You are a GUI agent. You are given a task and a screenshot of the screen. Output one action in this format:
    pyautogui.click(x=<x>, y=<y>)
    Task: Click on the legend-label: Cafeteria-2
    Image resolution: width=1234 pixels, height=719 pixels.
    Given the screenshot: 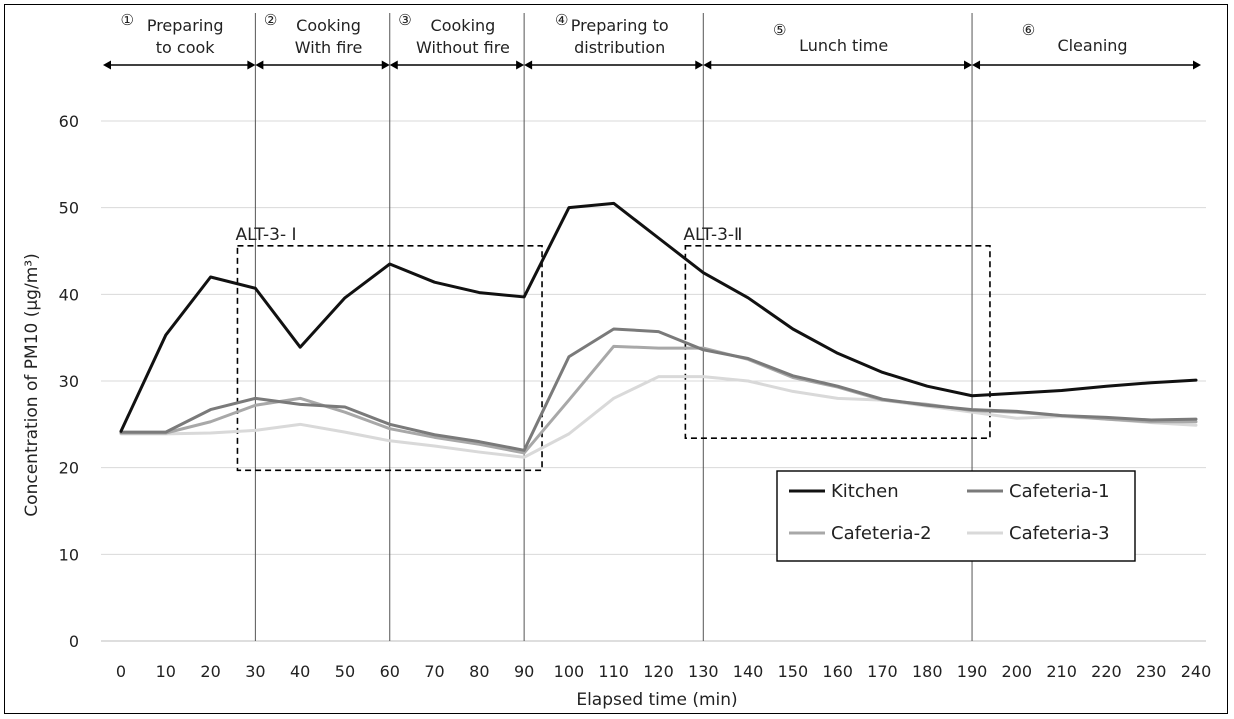 What is the action you would take?
    pyautogui.click(x=881, y=533)
    